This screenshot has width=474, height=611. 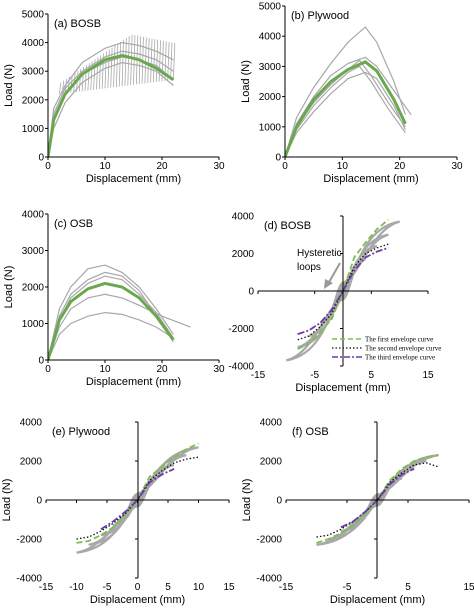 What do you see at coordinates (309, 267) in the screenshot?
I see `annotation-line: loops` at bounding box center [309, 267].